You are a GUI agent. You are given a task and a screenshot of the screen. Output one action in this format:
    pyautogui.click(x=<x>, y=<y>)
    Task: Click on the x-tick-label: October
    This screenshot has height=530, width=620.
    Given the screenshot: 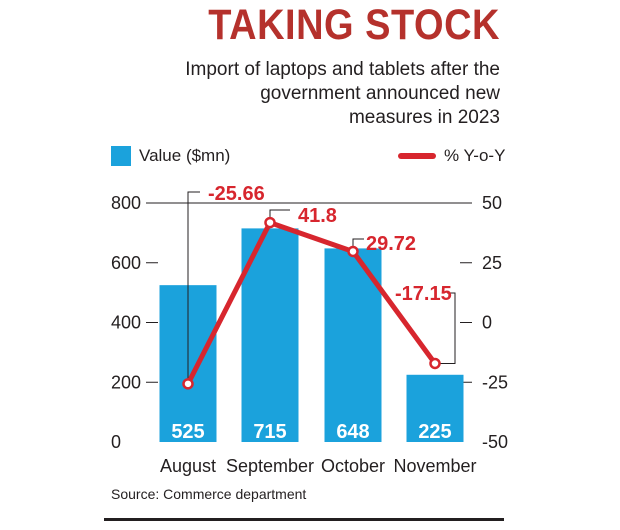 What is the action you would take?
    pyautogui.click(x=353, y=466)
    